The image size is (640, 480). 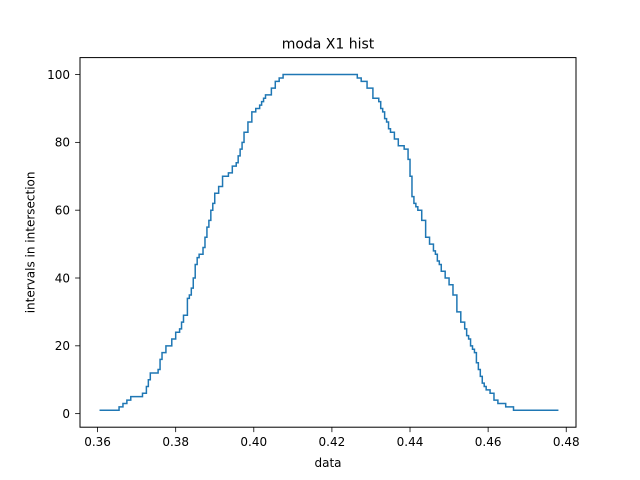 I want to click on x-axis-label: data, so click(x=327, y=463).